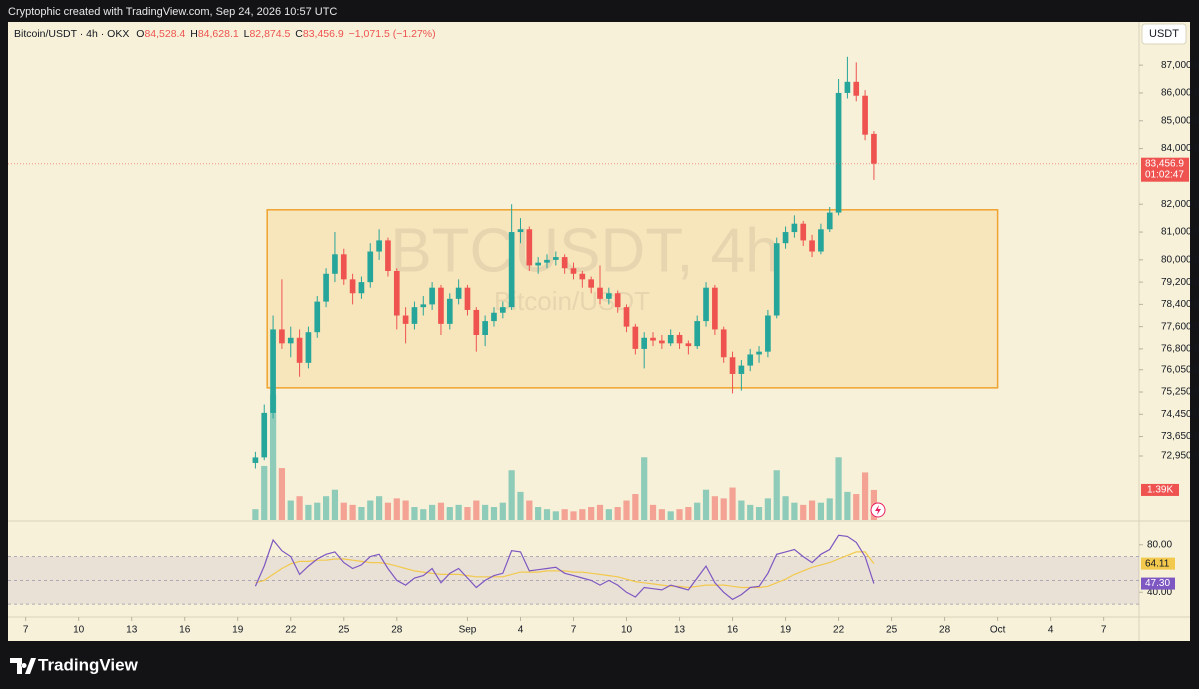  What do you see at coordinates (733, 630) in the screenshot?
I see `x-tick-label: 16` at bounding box center [733, 630].